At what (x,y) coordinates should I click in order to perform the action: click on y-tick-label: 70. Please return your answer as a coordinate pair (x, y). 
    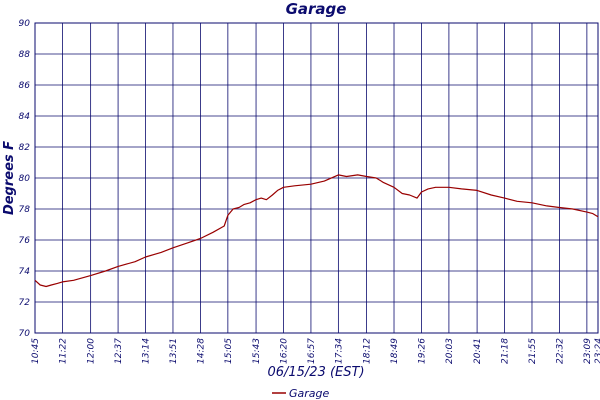
    Looking at the image, I should click on (25, 334).